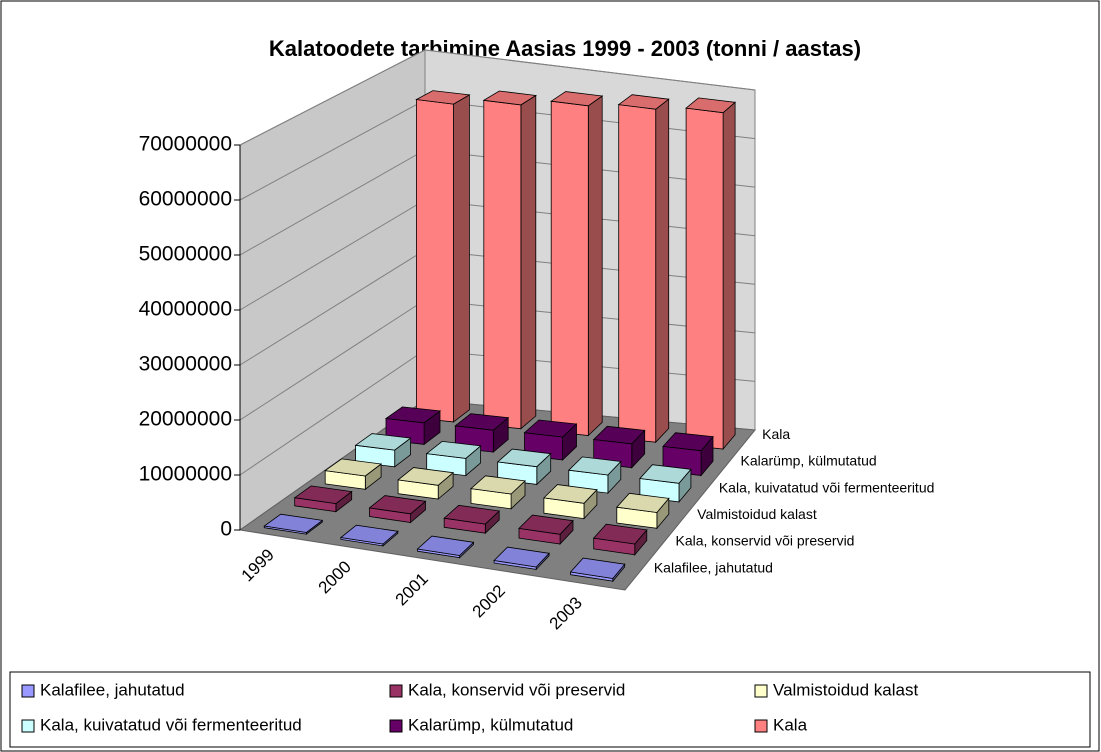 The image size is (1101, 752). What do you see at coordinates (809, 461) in the screenshot?
I see `series-axis-label: Kalarümp, külmutatud` at bounding box center [809, 461].